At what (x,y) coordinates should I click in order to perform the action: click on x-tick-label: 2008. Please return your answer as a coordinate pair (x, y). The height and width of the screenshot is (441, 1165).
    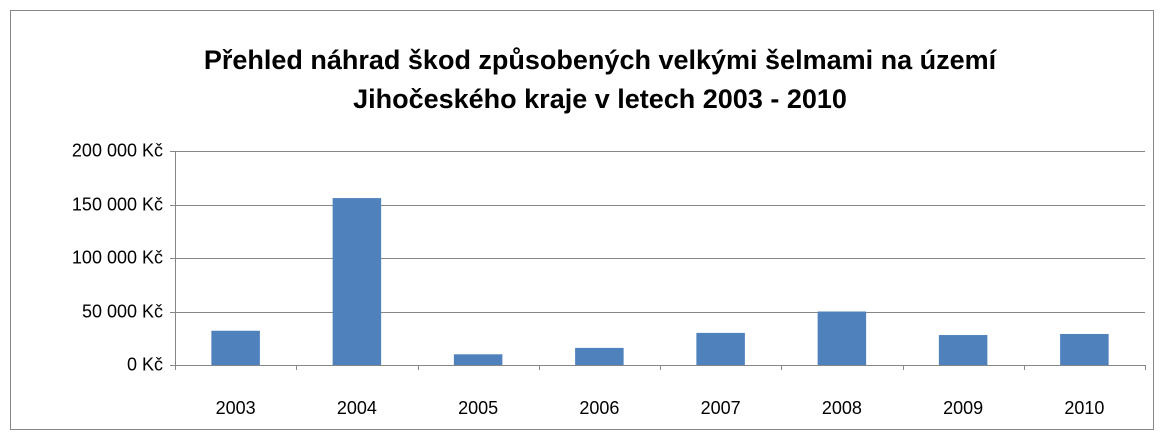
    Looking at the image, I should click on (842, 408).